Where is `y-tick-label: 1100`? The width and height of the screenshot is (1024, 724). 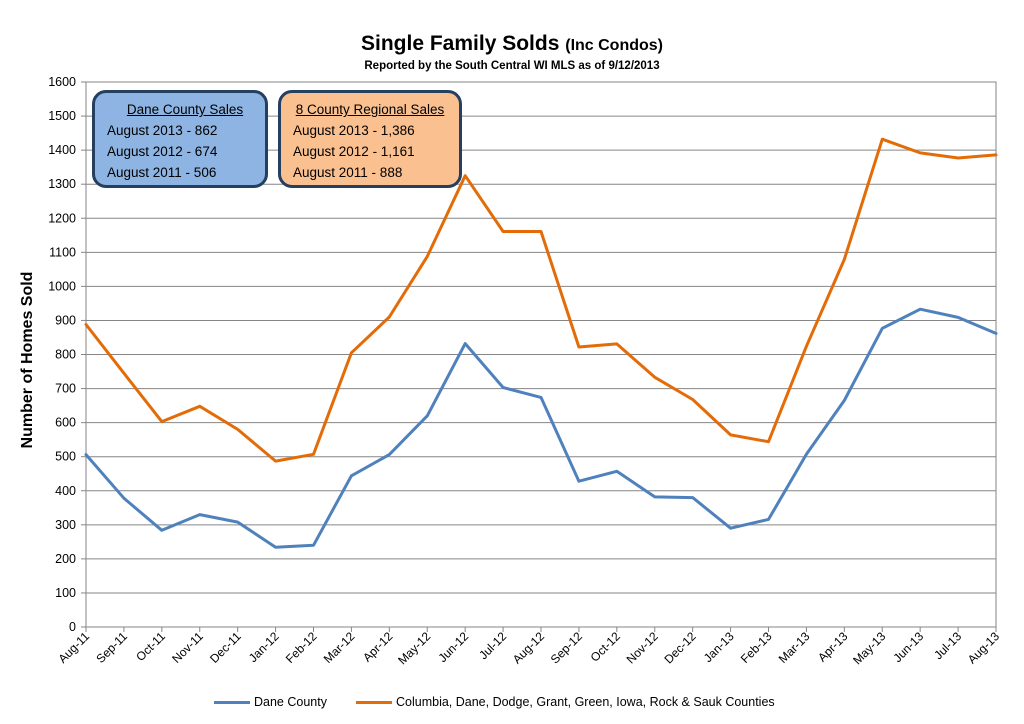 y-tick-label: 1100 is located at coordinates (62, 252).